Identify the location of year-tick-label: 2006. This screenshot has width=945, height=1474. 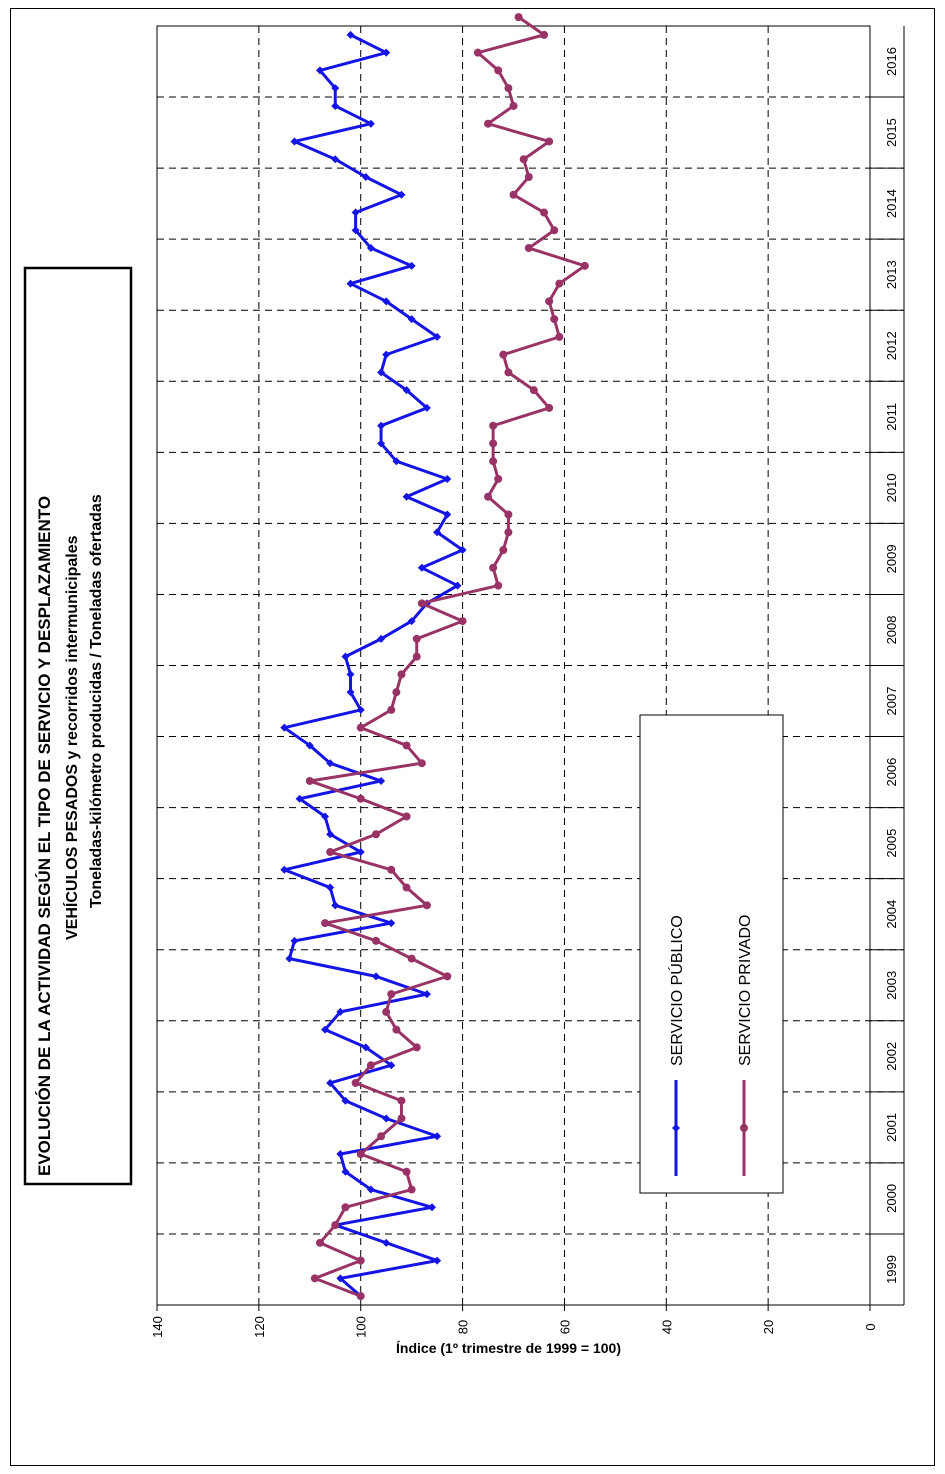
(891, 772).